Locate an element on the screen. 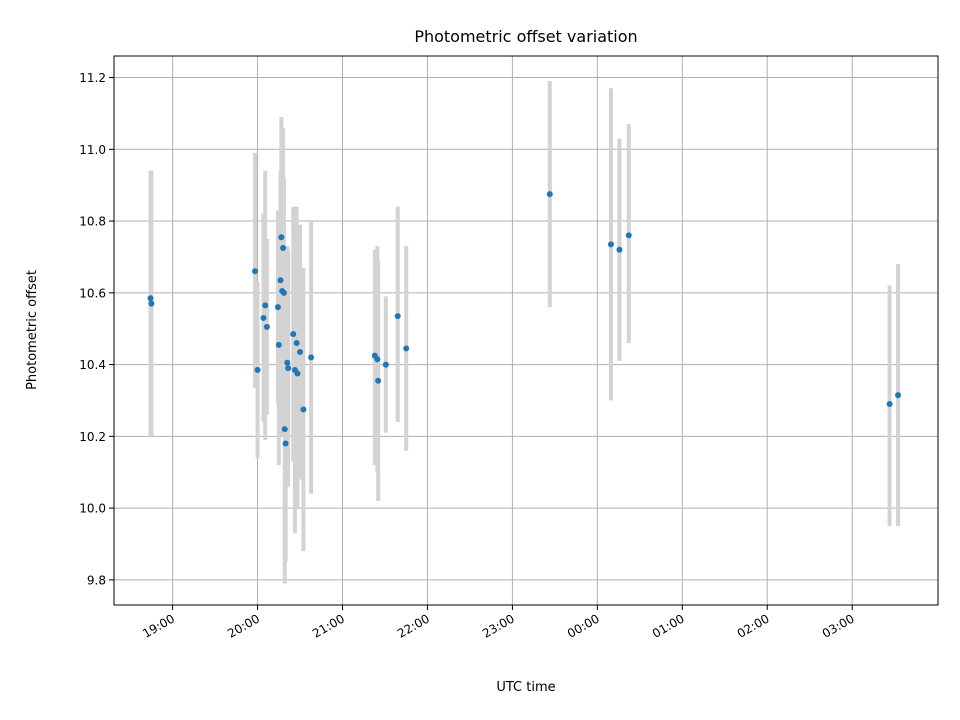 The height and width of the screenshot is (720, 960). y-tick-label: 9.8 is located at coordinates (96, 580).